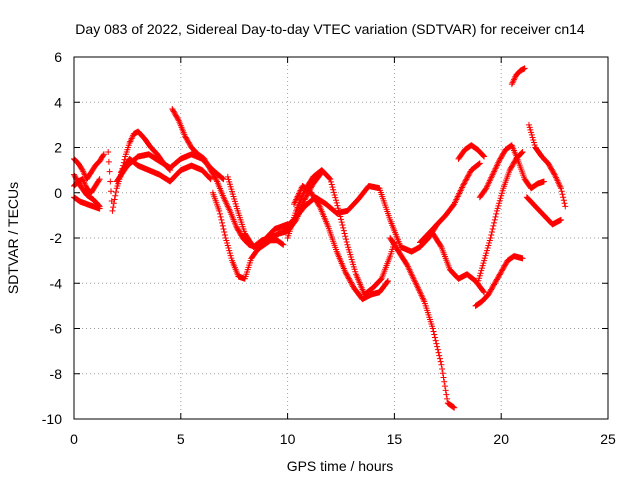 This screenshot has height=480, width=640. Describe the element at coordinates (58, 102) in the screenshot. I see `y-tick-label: 4` at that location.